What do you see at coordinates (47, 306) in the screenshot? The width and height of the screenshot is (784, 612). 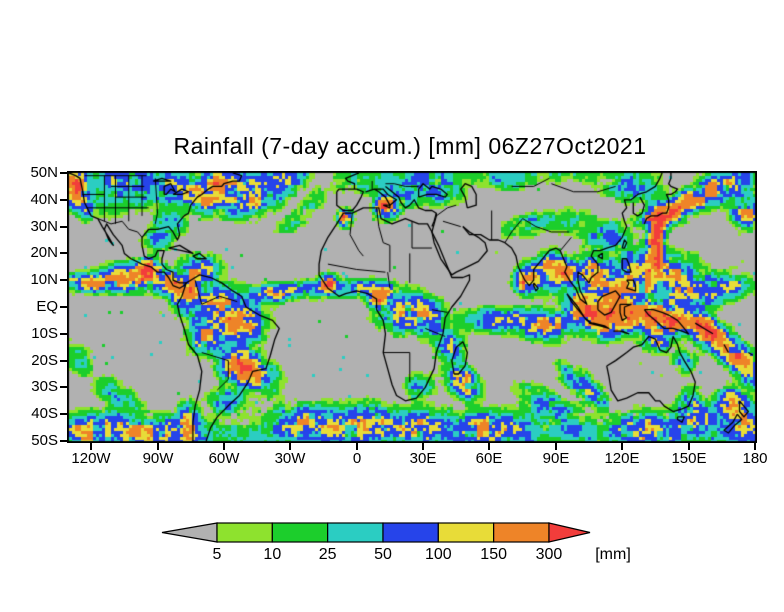 I see `lat-tick-label: EQ` at bounding box center [47, 306].